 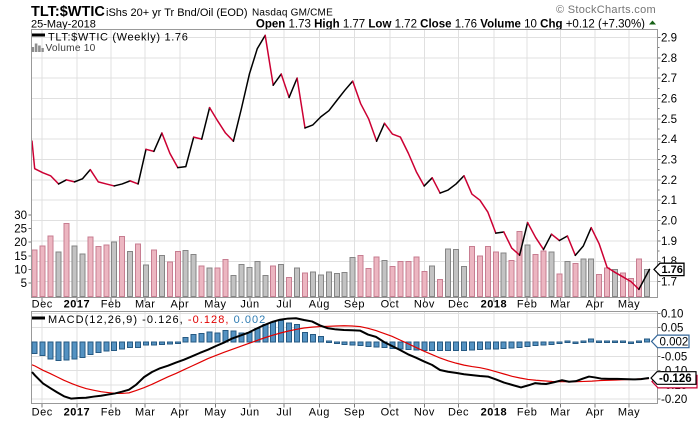 I want to click on svg-text: 2.0, so click(x=669, y=222).